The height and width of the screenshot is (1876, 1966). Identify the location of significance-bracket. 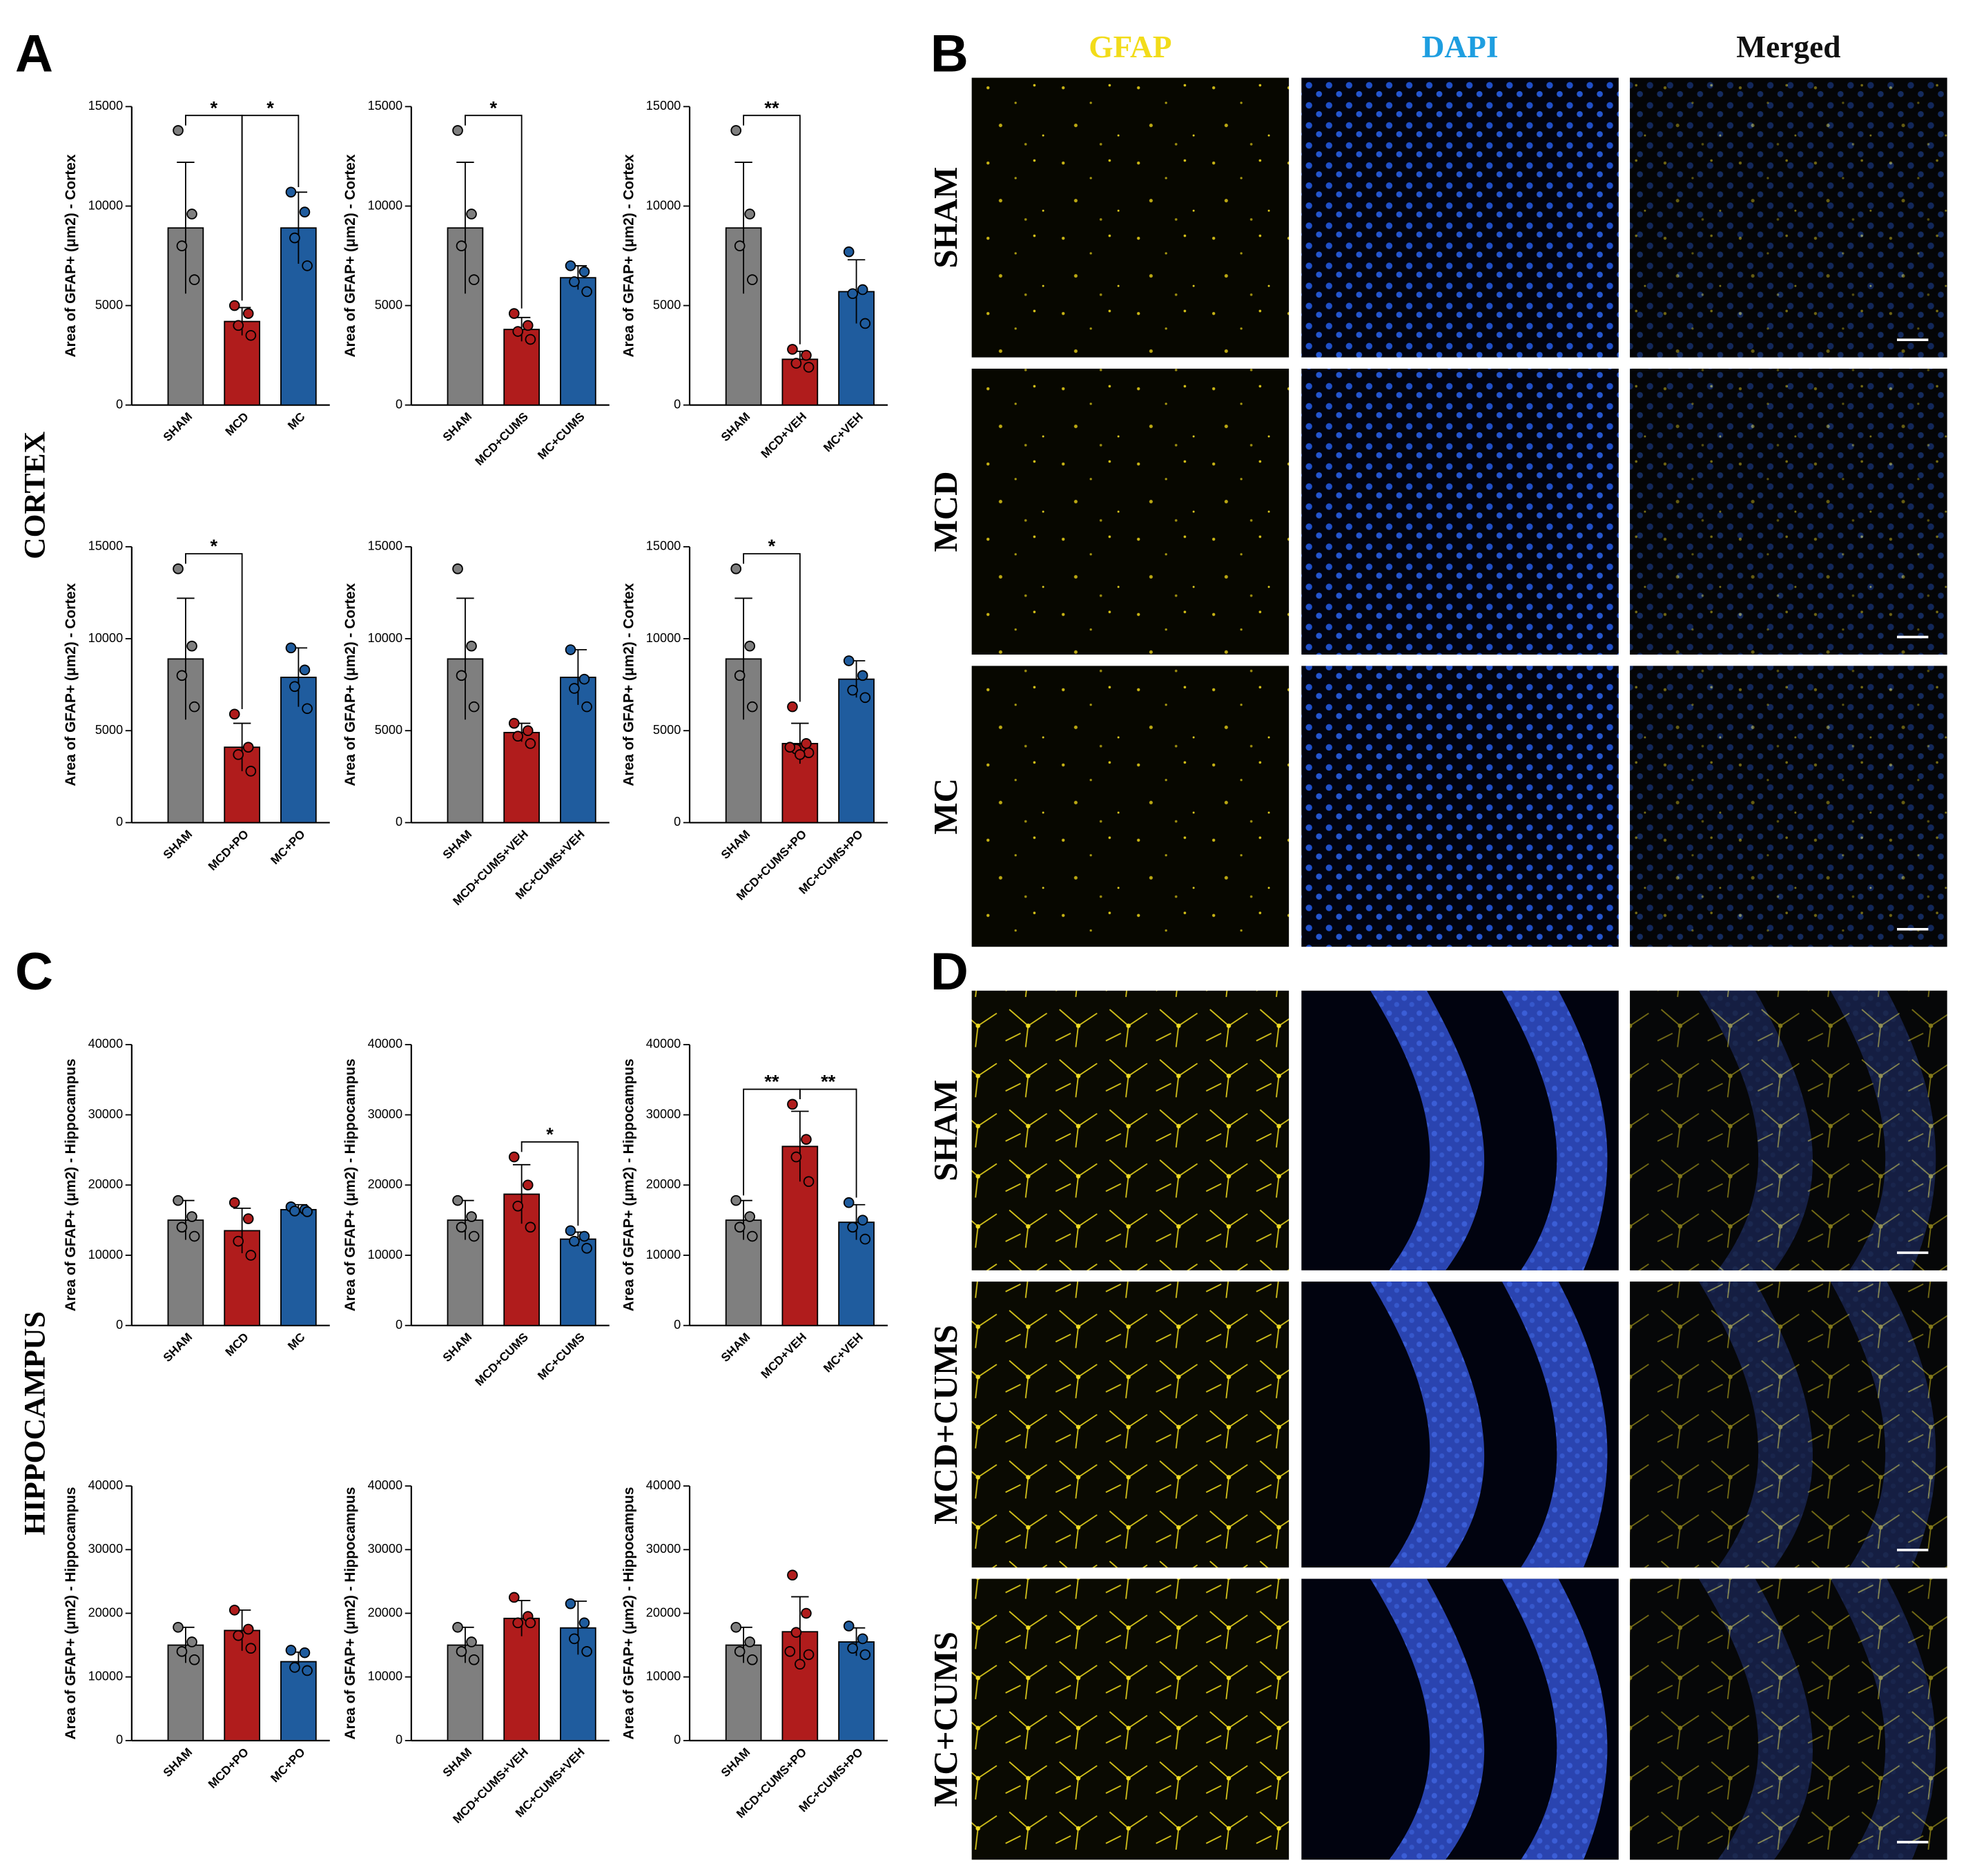
(772, 230).